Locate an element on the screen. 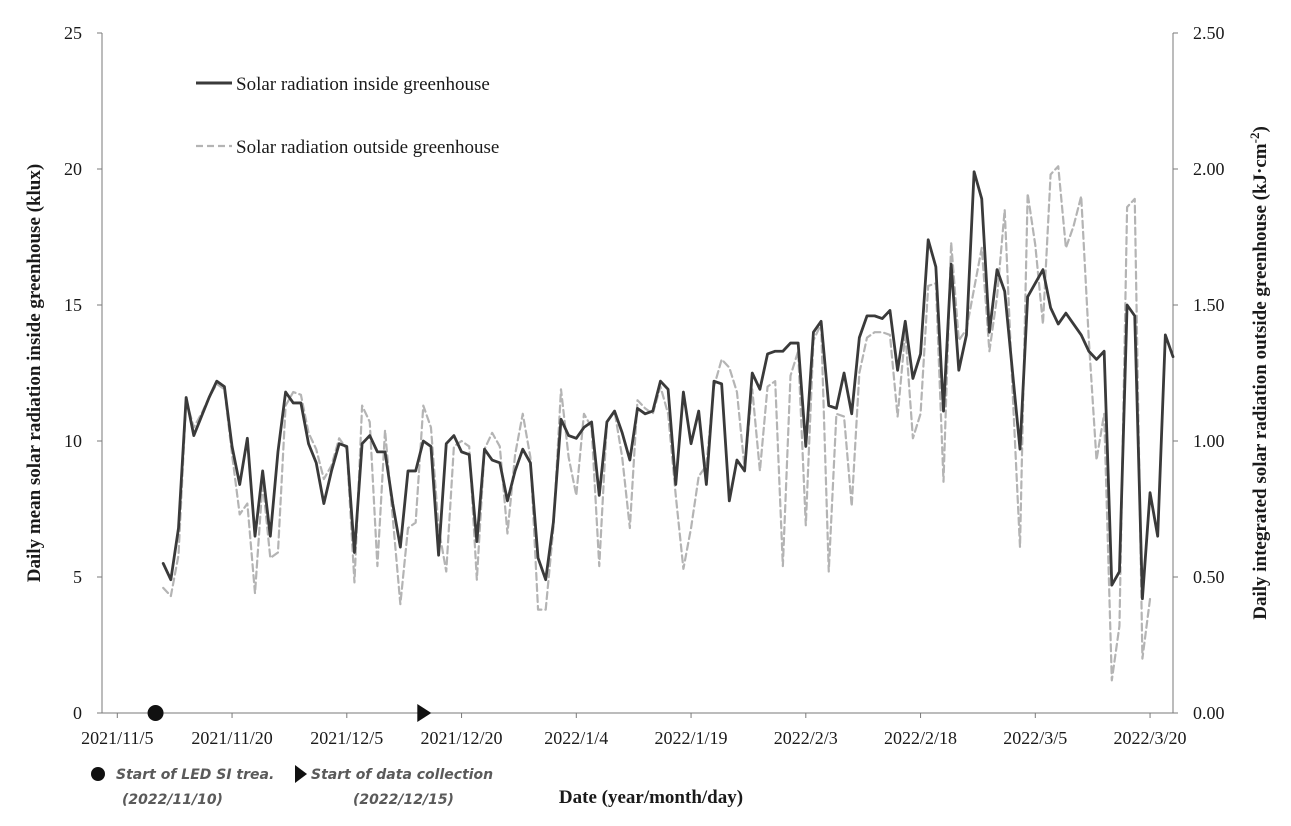 The width and height of the screenshot is (1291, 826). x-axis-title: Date (year/month/day) is located at coordinates (651, 797).